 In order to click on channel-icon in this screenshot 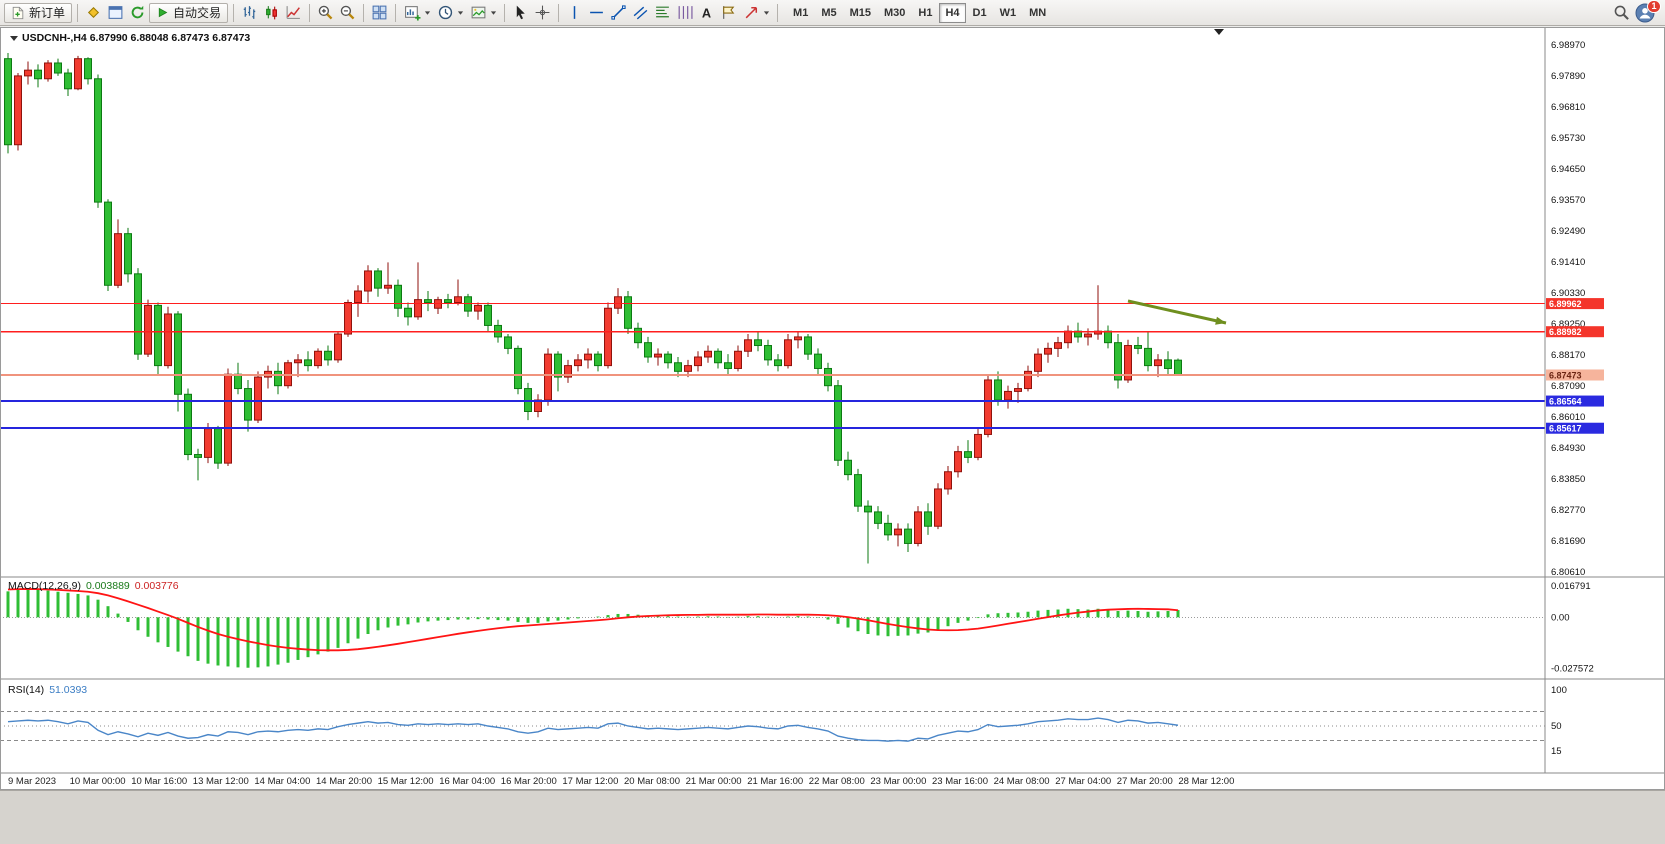, I will do `click(640, 12)`.